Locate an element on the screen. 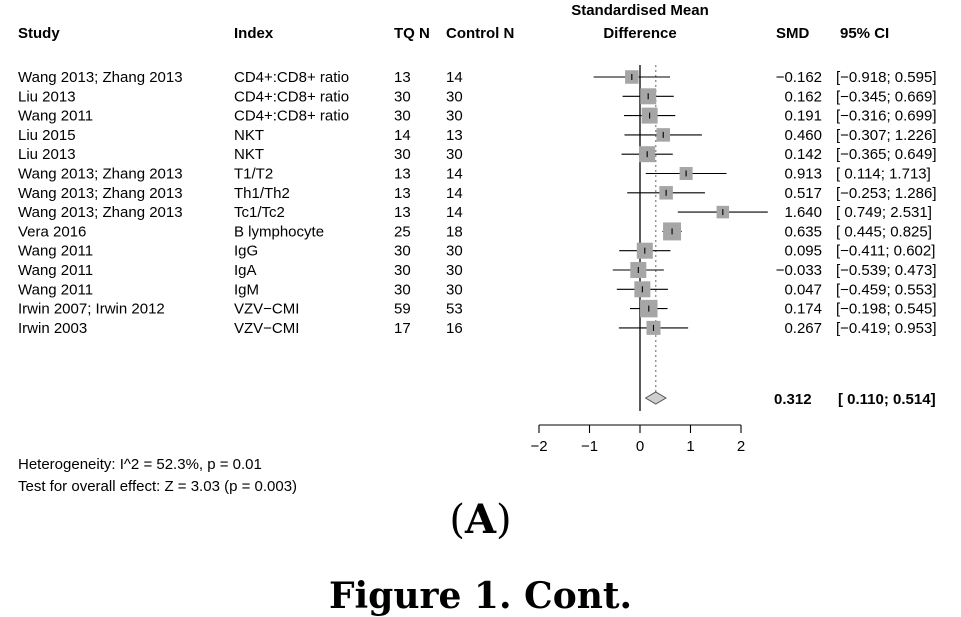  panel-letter: A is located at coordinates (480, 519).